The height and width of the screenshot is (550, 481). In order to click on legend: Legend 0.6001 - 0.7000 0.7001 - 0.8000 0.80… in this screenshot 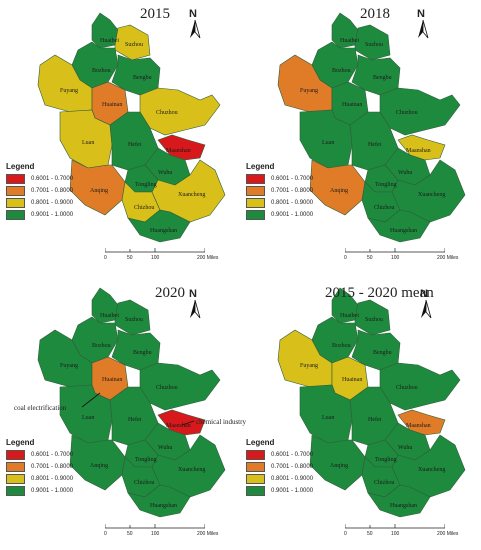, I will do `click(279, 192)`.